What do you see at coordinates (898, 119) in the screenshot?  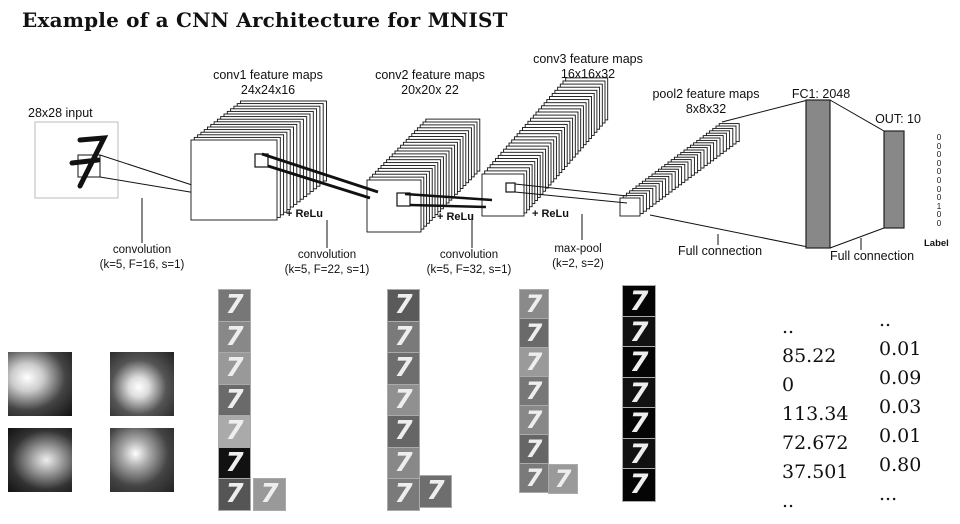 I see `out-label: OUT: 10` at bounding box center [898, 119].